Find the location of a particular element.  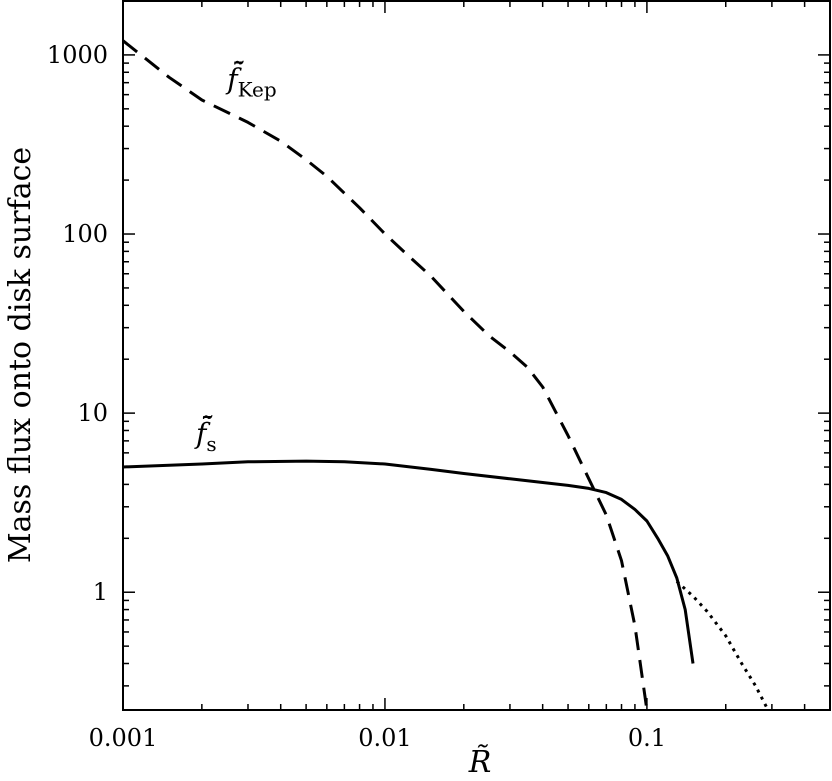

x-tick-label: 0.001 is located at coordinates (123, 738).